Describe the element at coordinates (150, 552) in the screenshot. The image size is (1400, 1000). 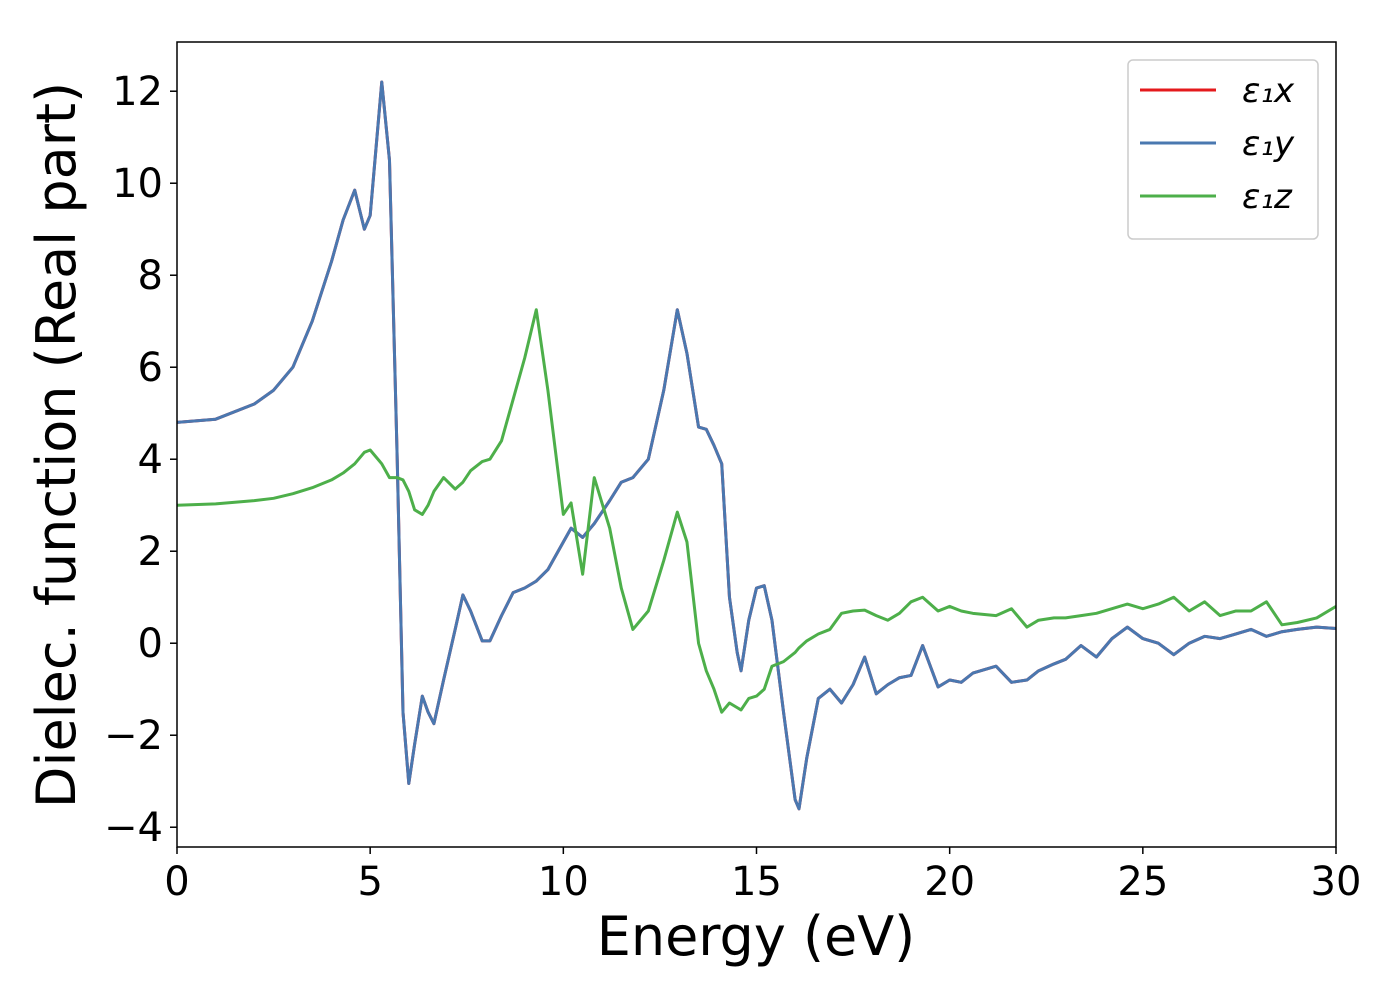
I see `y-tick-label: 2` at that location.